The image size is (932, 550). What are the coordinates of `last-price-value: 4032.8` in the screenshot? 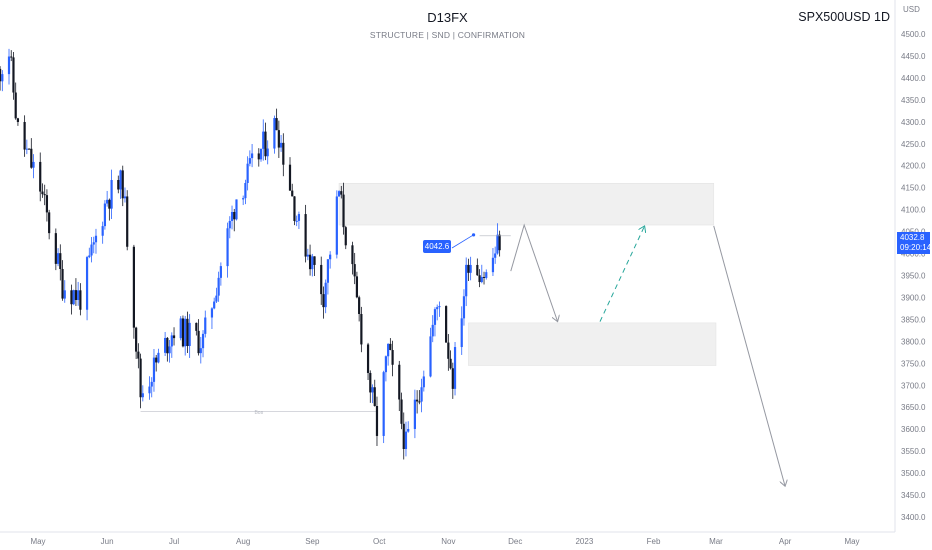 It's located at (912, 237).